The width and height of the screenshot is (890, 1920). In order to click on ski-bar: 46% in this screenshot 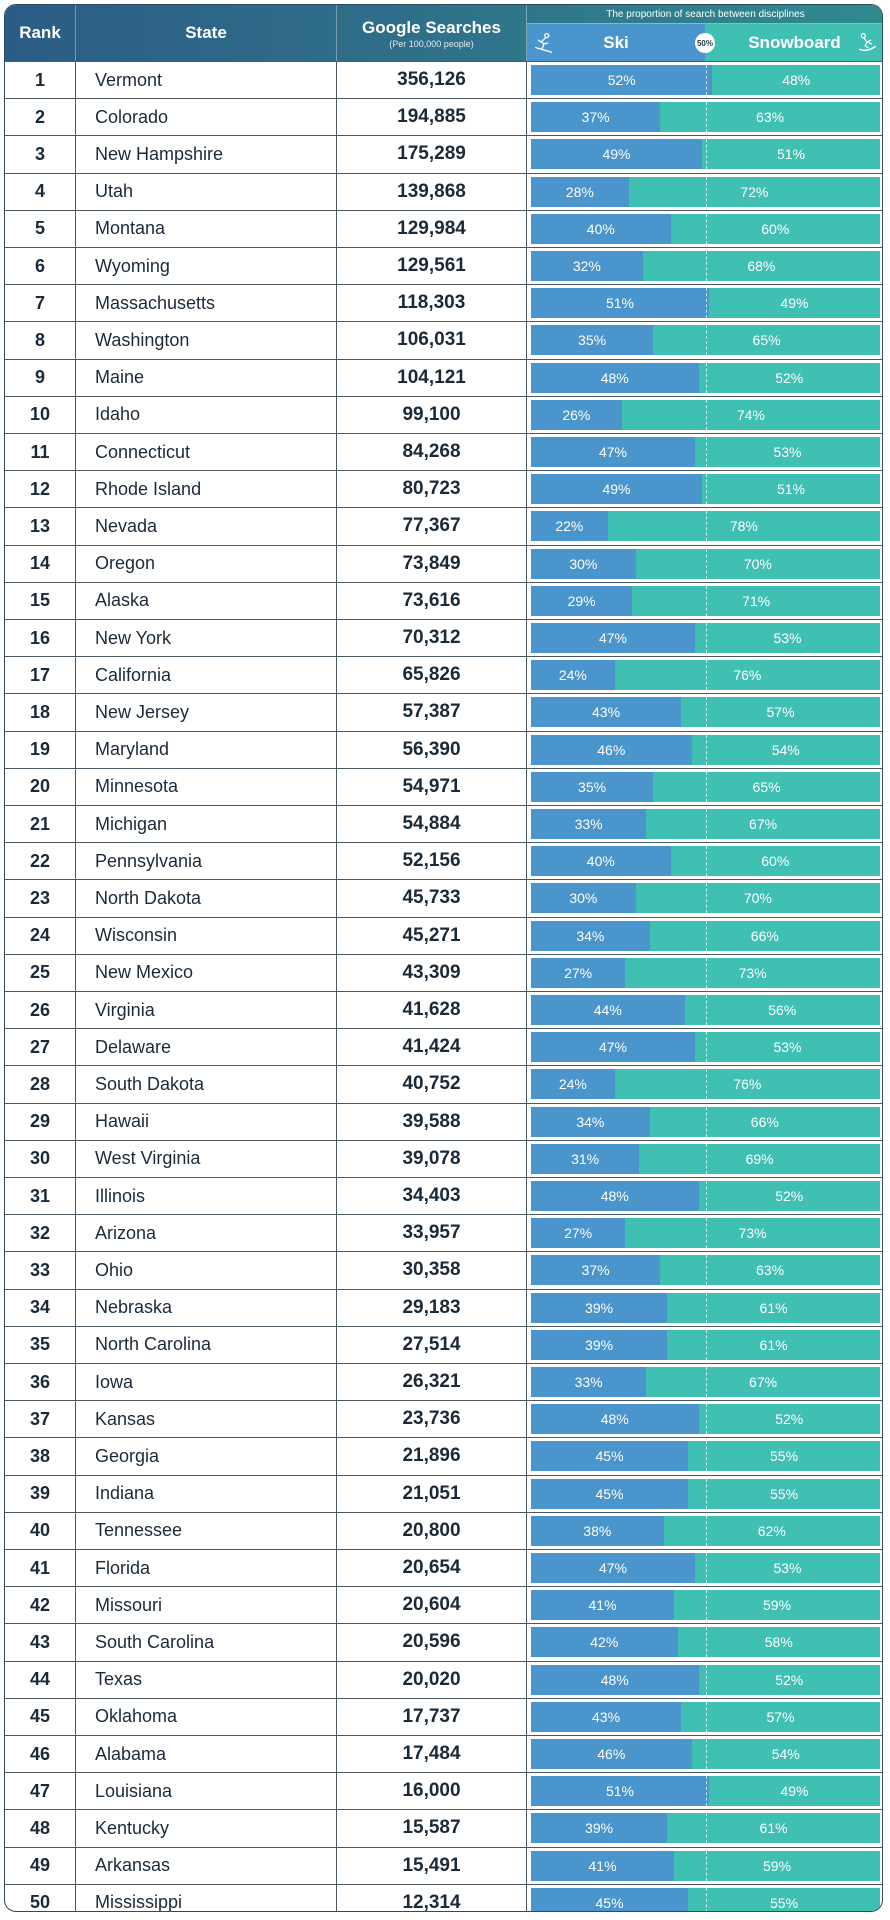, I will do `click(611, 1754)`.